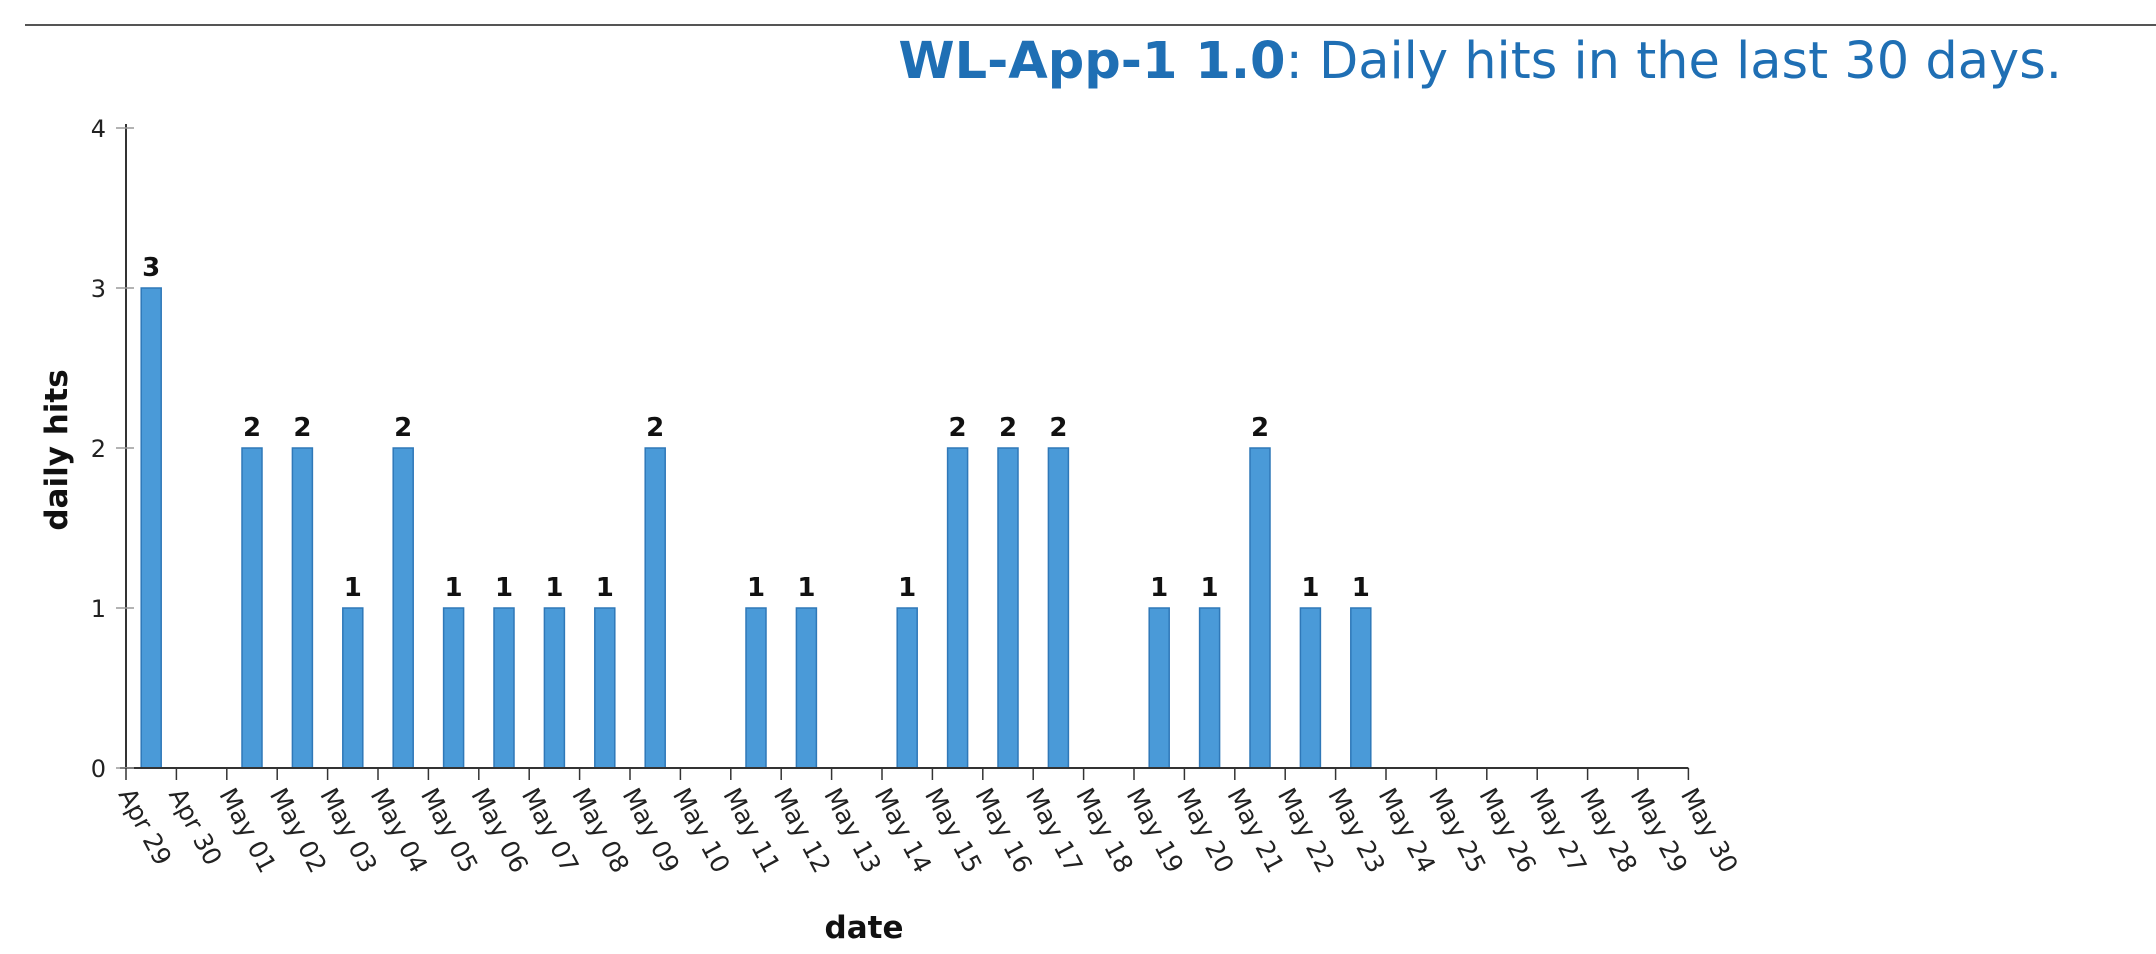 The width and height of the screenshot is (2156, 954). I want to click on y-tick-label: 0, so click(98, 769).